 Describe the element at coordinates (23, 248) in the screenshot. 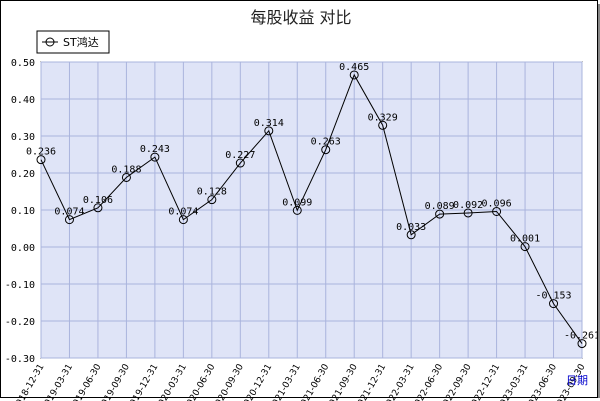

I see `y-tick-label: 0.00` at that location.